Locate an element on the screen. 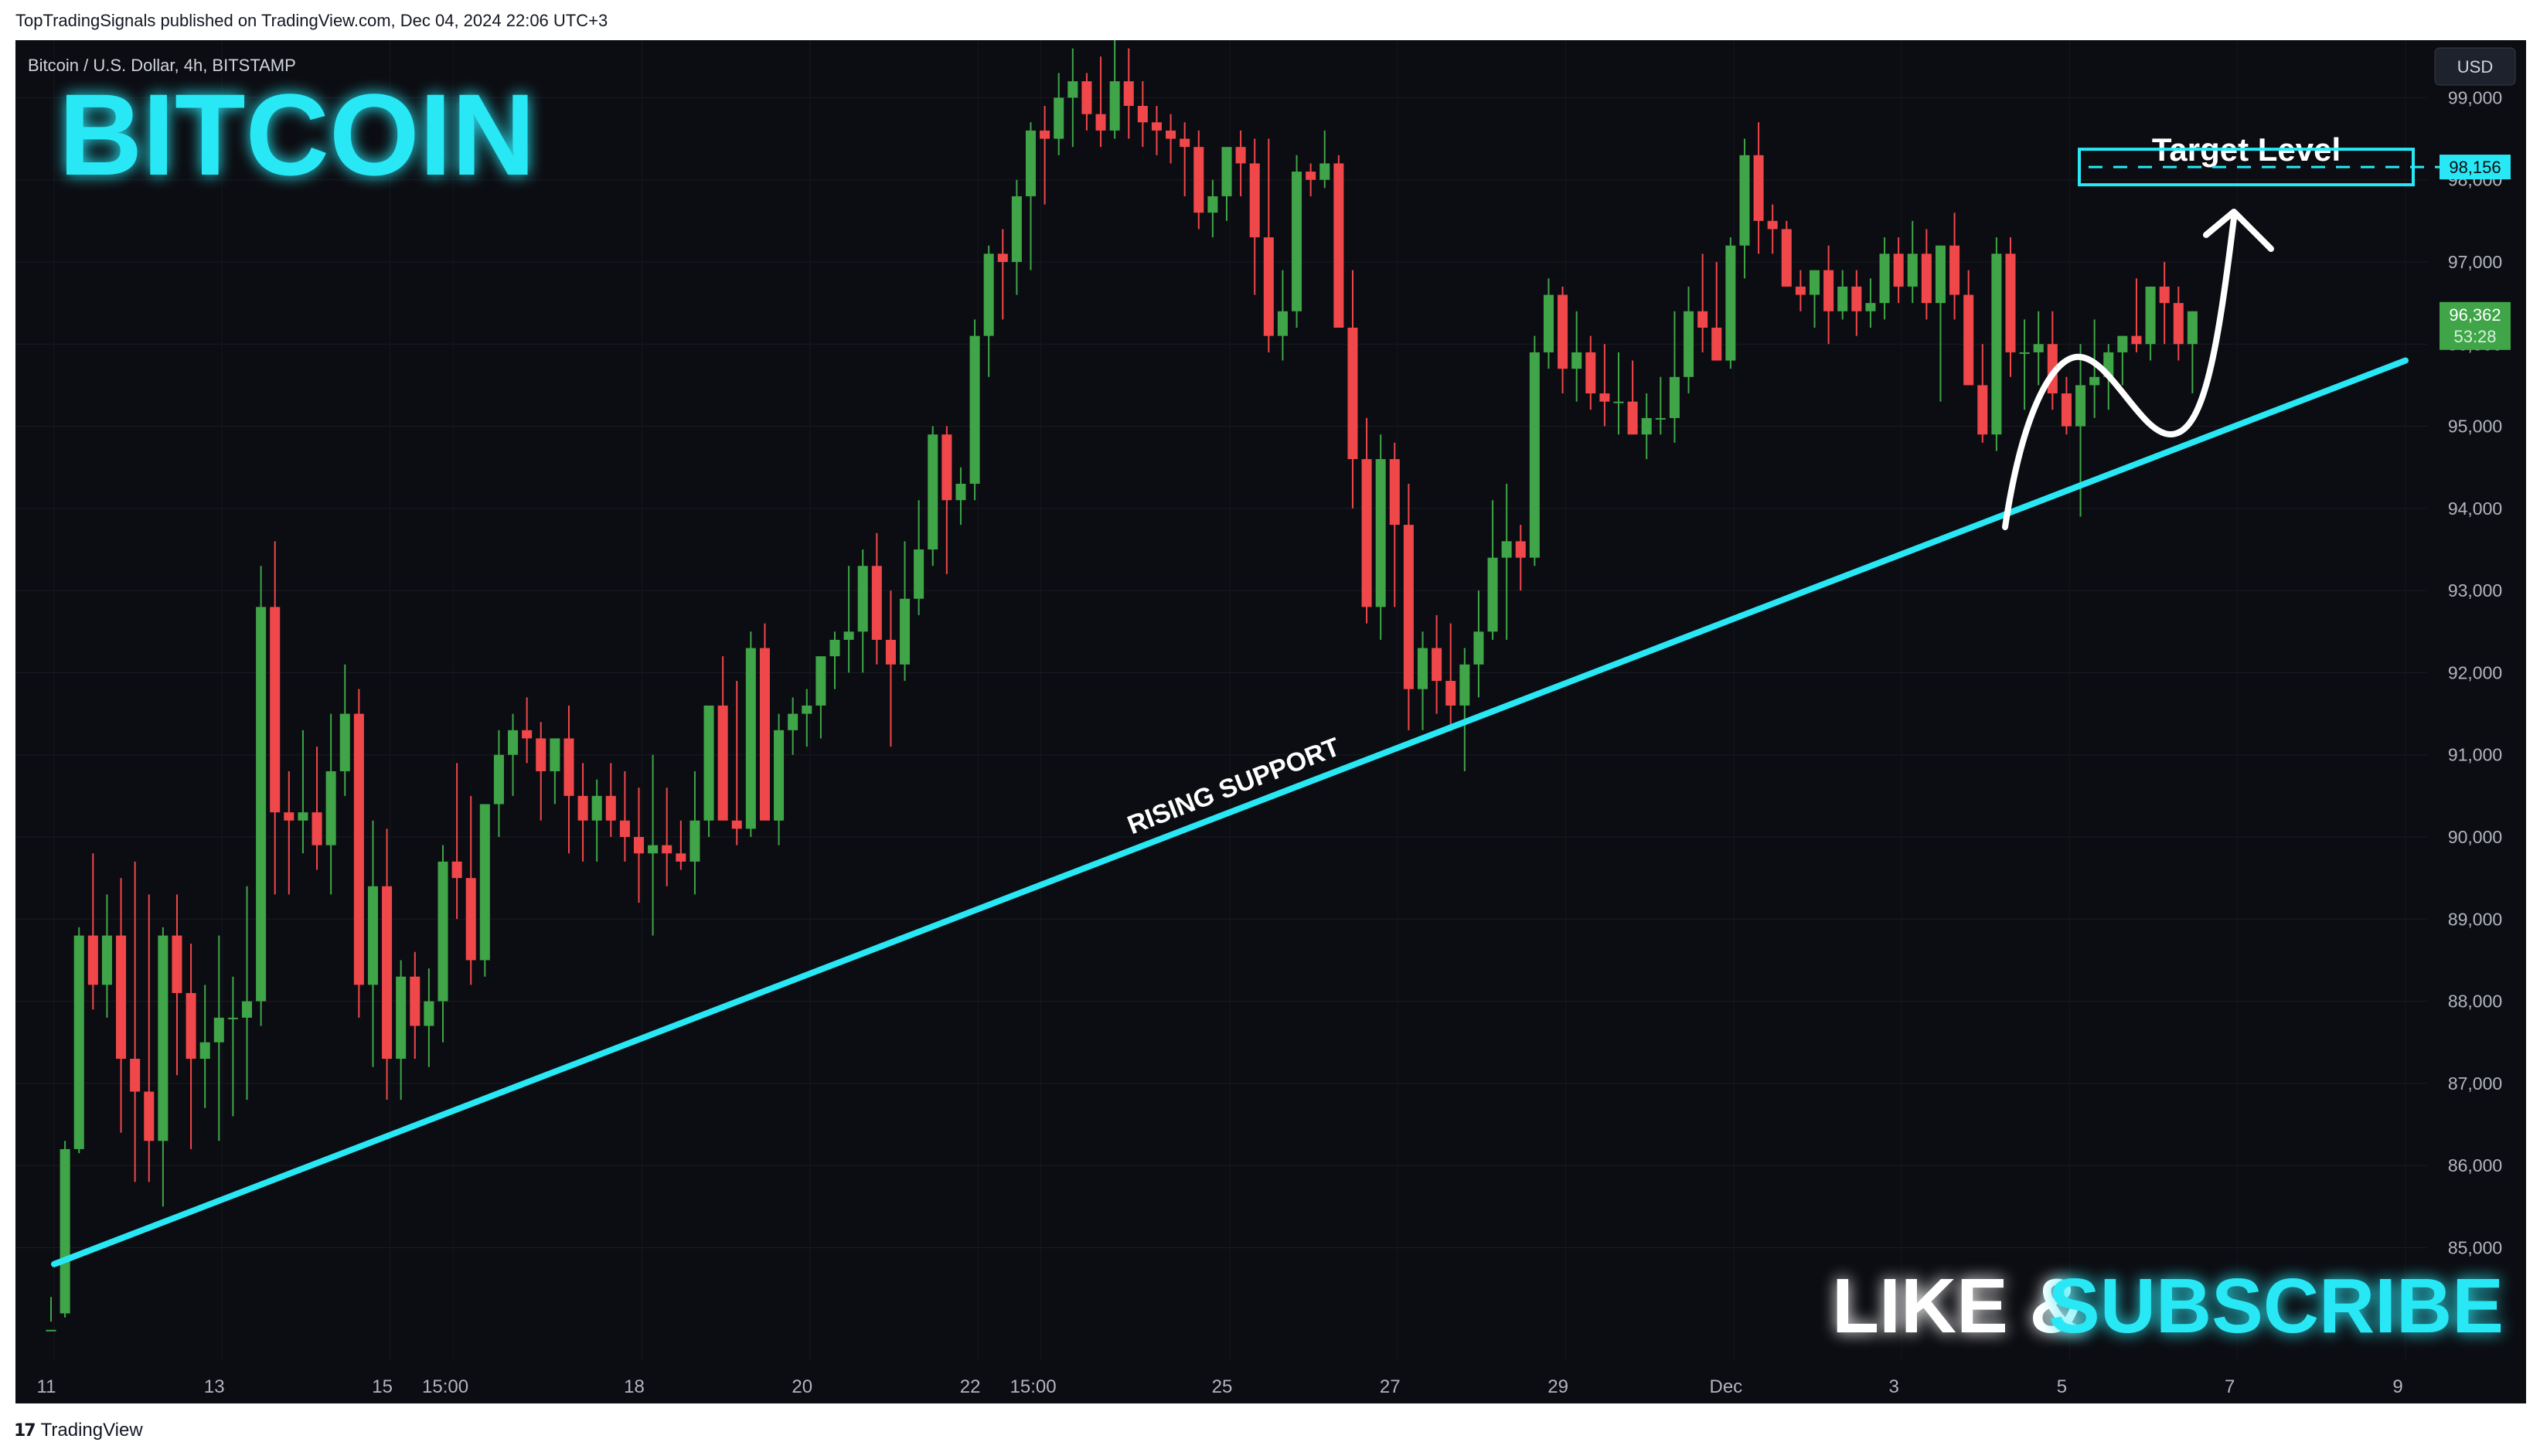 This screenshot has width=2540, height=1456. price-tick-label: 87,000 is located at coordinates (2475, 1083).